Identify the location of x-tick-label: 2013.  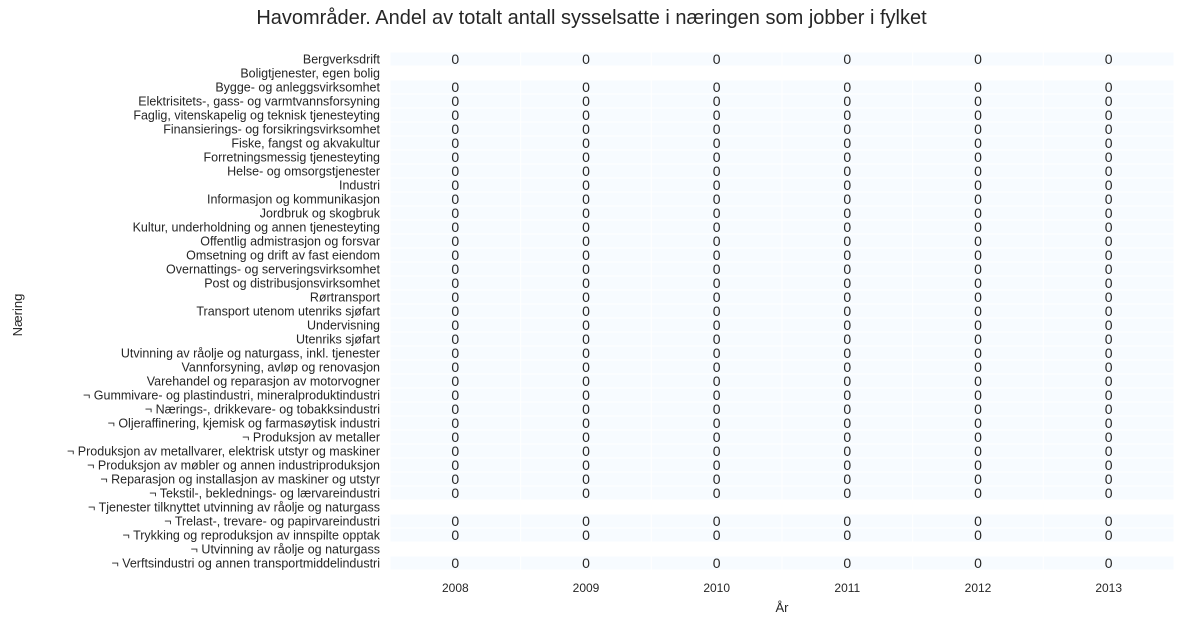
(1108, 588).